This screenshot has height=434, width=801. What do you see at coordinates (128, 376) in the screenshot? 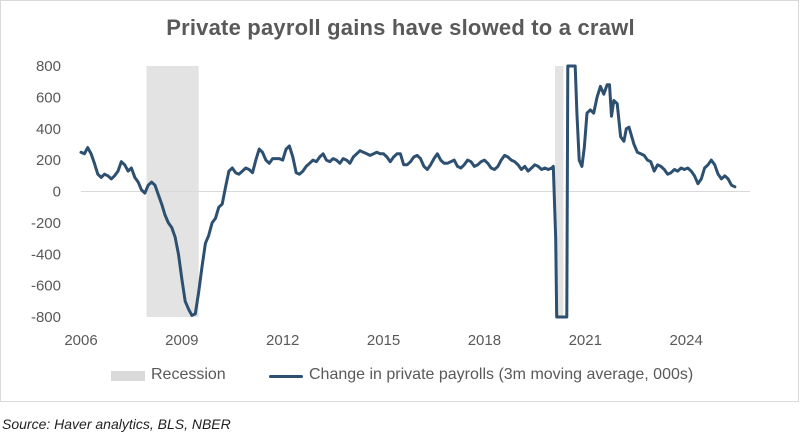
I see `legend-recession-swatch` at bounding box center [128, 376].